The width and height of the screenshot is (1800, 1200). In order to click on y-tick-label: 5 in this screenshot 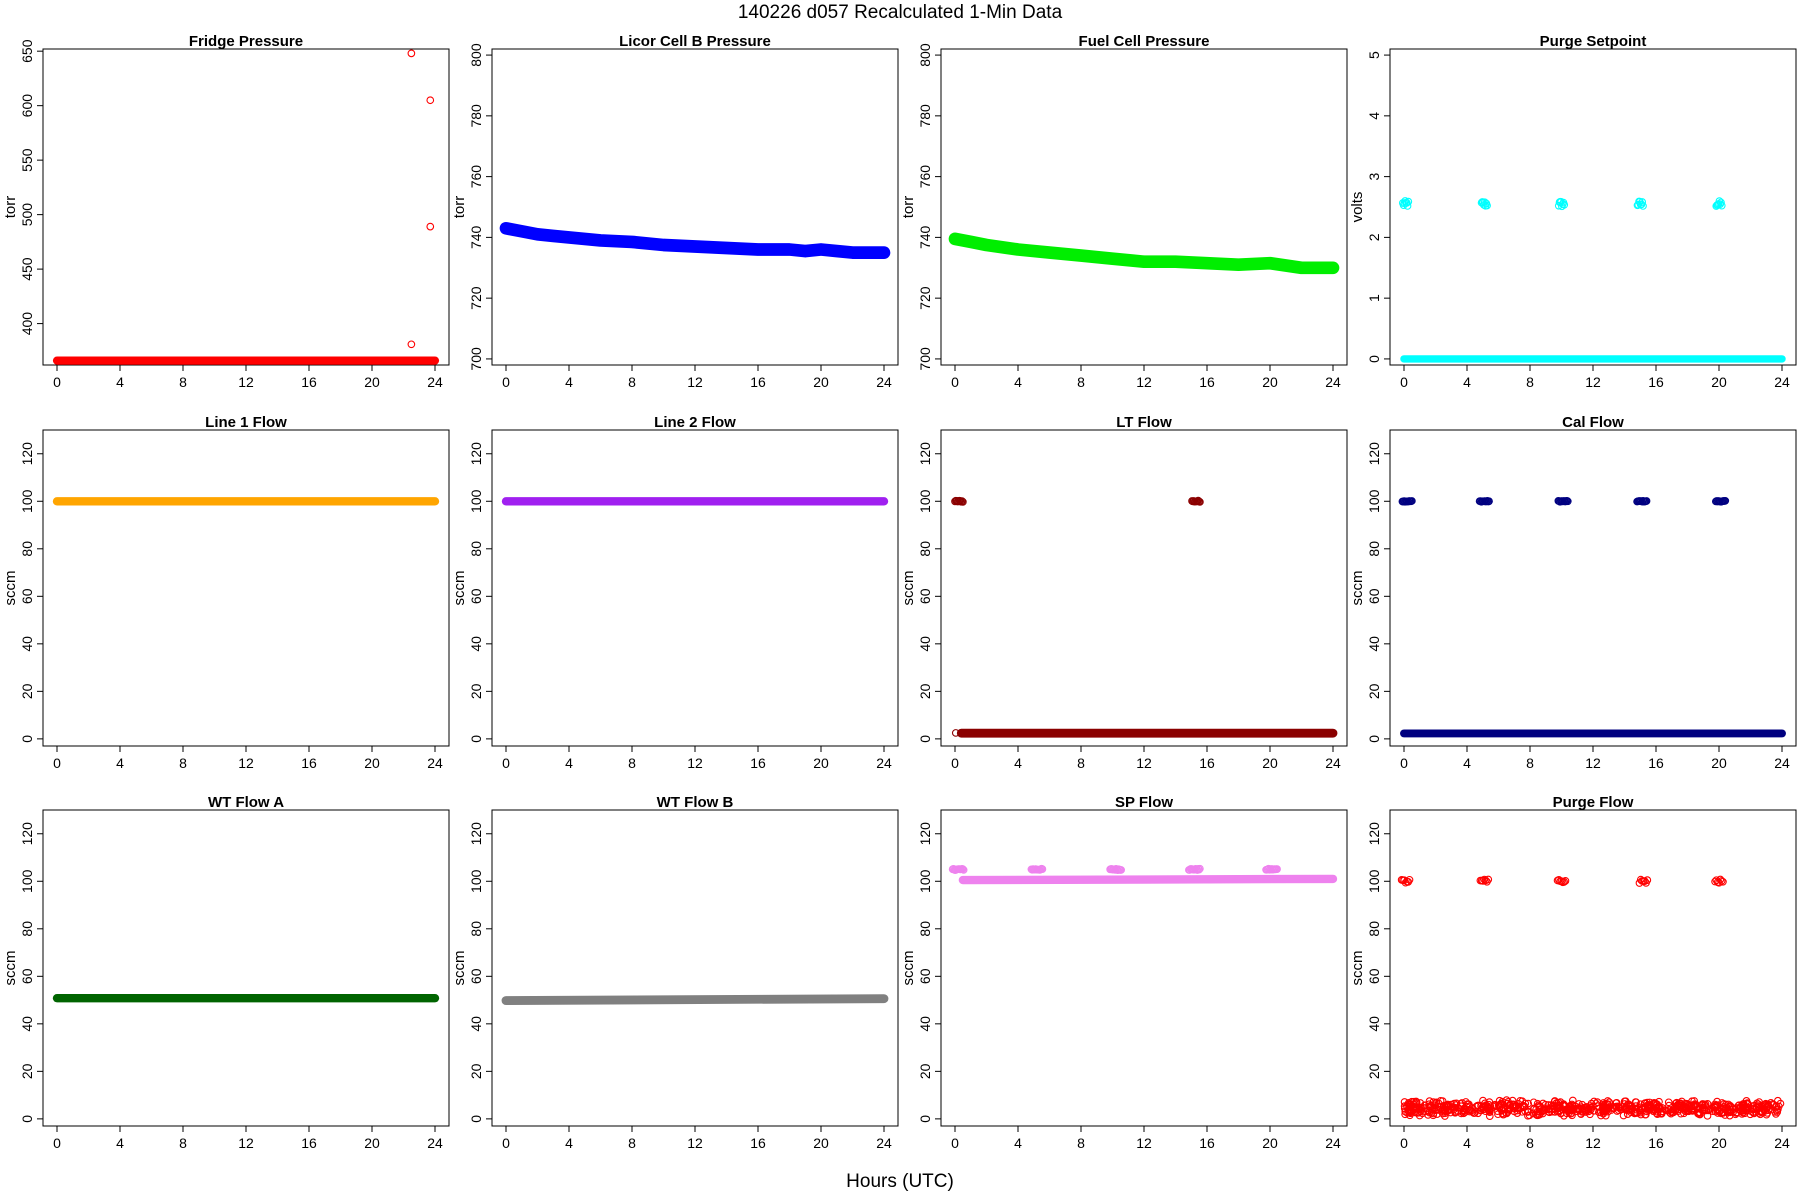, I will do `click(1374, 55)`.